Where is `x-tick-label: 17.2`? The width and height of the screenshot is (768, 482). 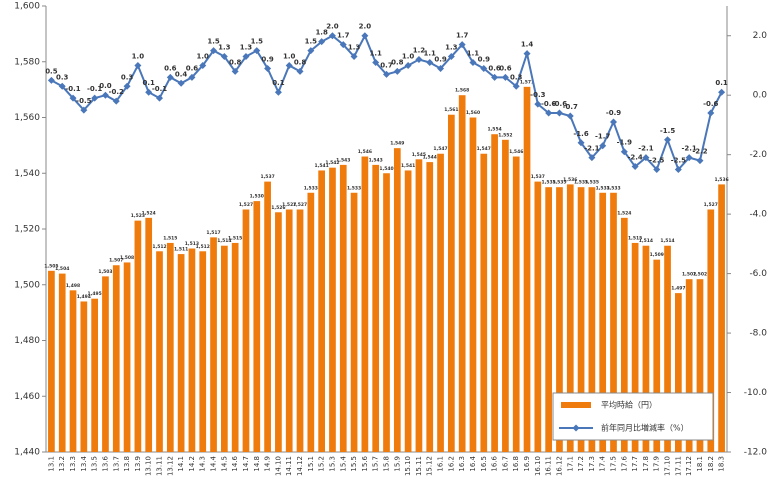 x-tick-label: 17.2 is located at coordinates (581, 464).